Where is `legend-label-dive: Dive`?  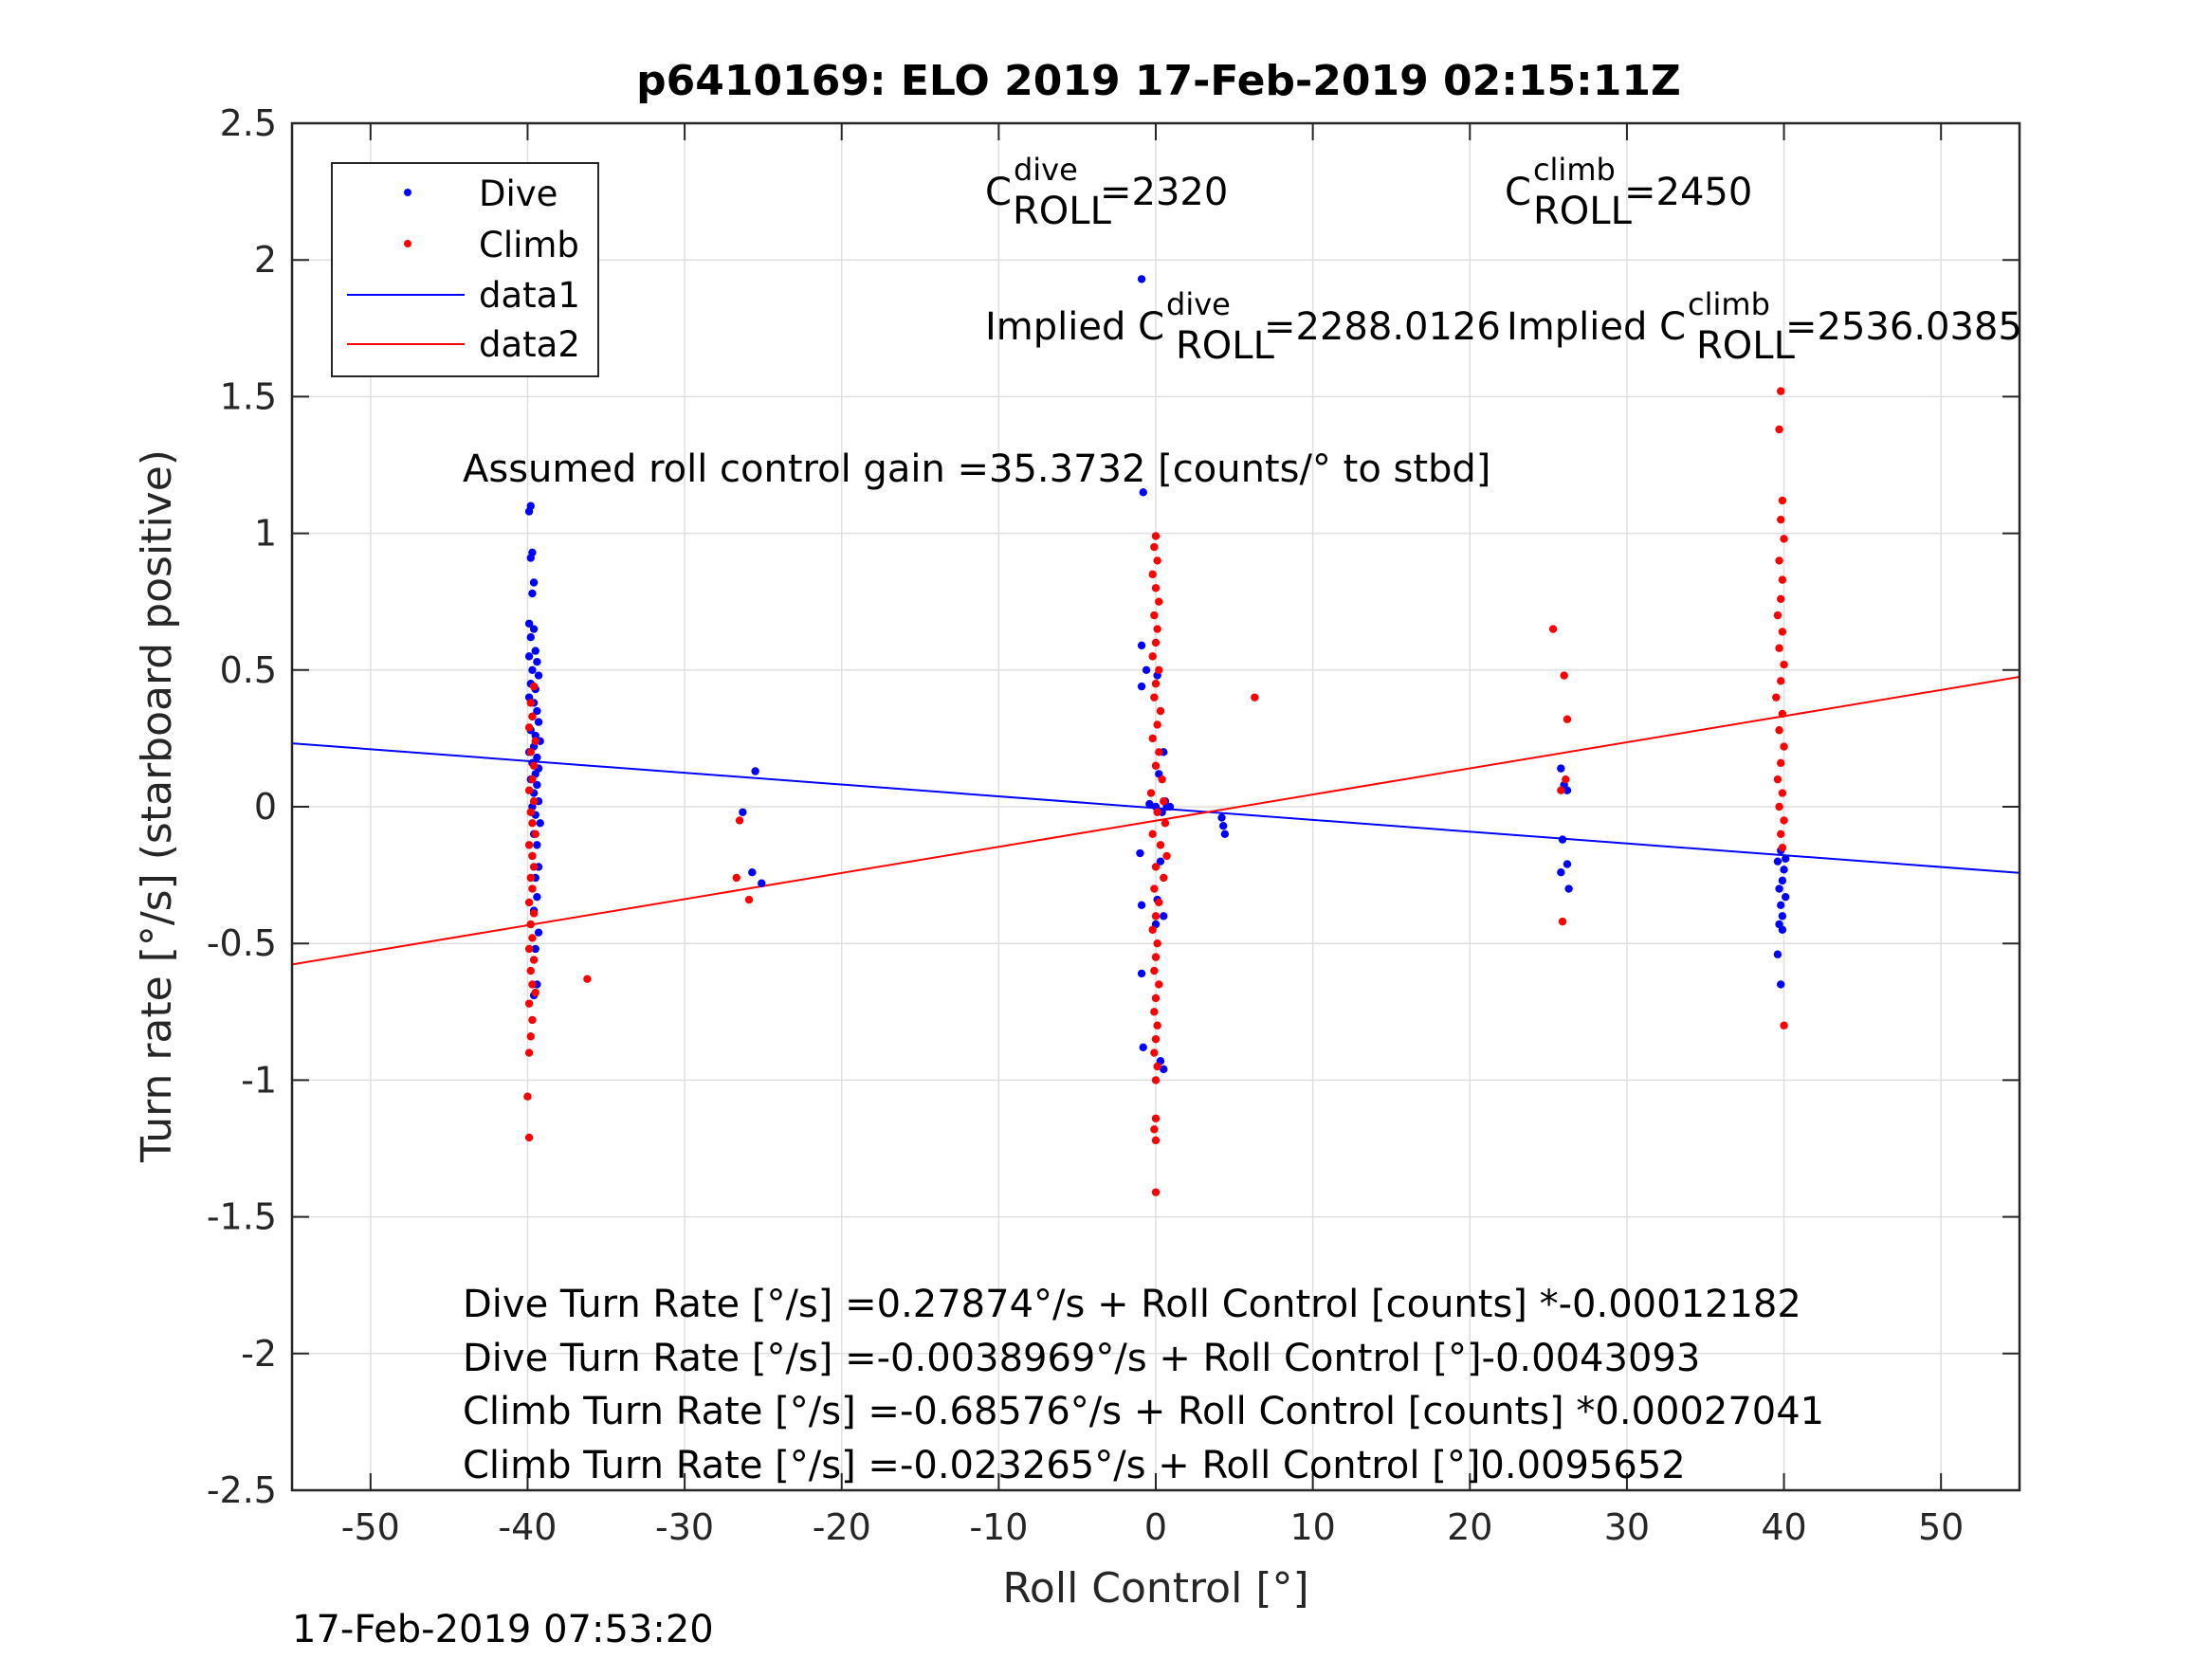
legend-label-dive: Dive is located at coordinates (518, 193).